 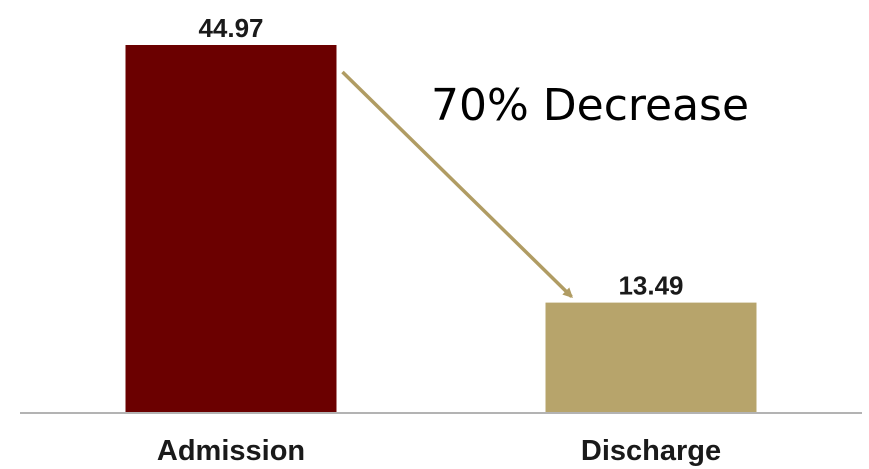 What do you see at coordinates (650, 286) in the screenshot?
I see `value-label-discharge: 13.49` at bounding box center [650, 286].